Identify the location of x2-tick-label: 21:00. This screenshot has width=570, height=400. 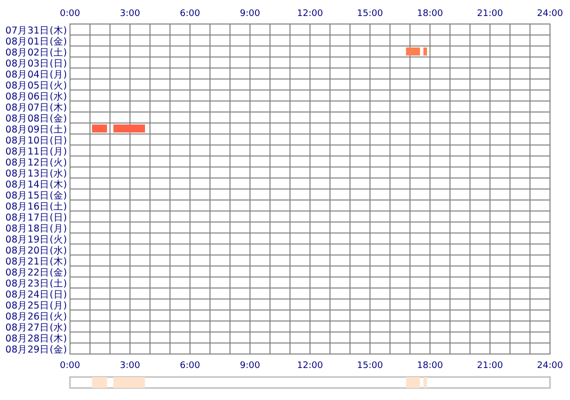
(490, 14).